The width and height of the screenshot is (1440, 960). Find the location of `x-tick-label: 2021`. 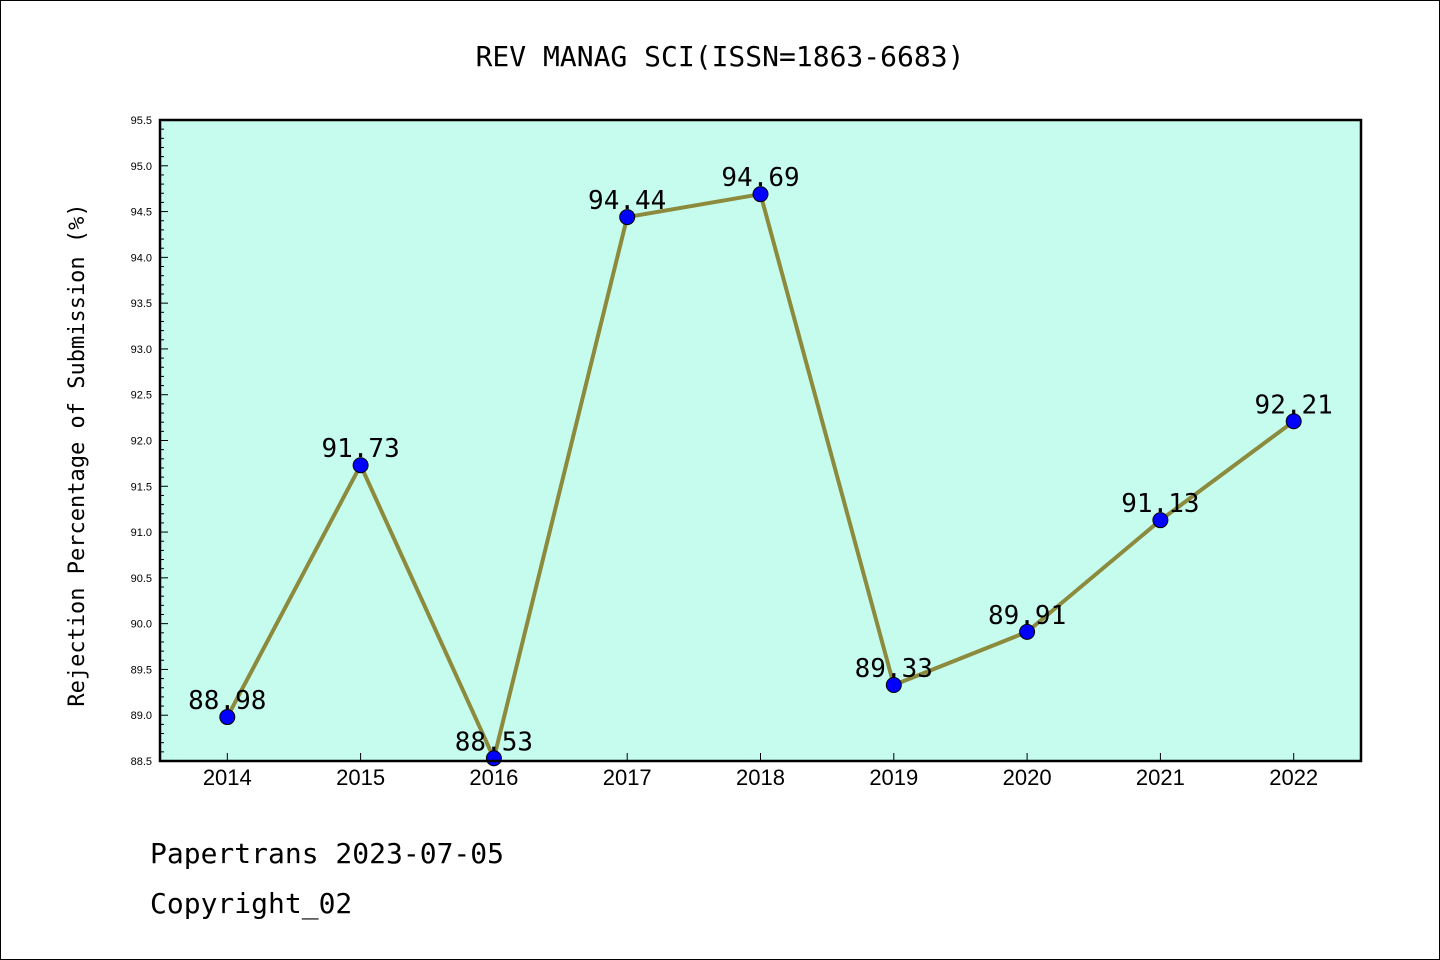

x-tick-label: 2021 is located at coordinates (1160, 777).